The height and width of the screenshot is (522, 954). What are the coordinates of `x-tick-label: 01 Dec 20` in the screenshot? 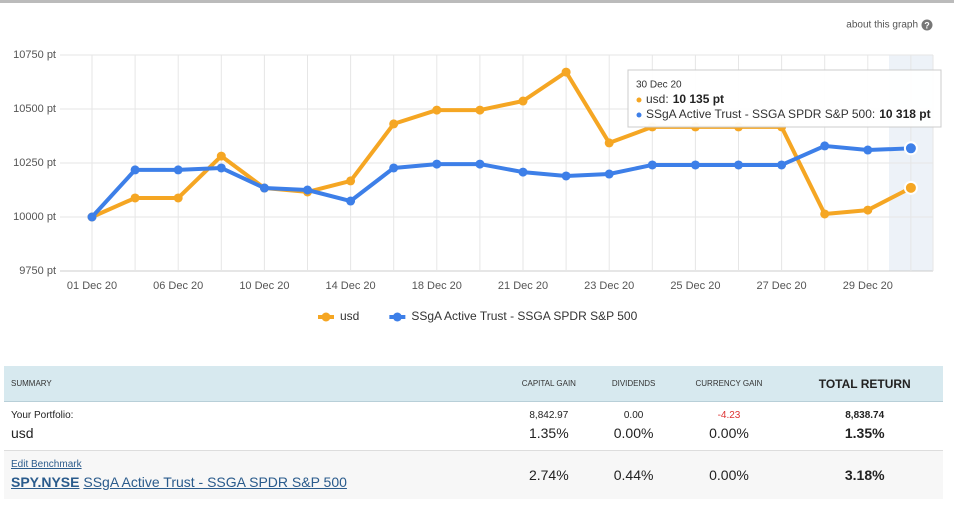 It's located at (92, 286).